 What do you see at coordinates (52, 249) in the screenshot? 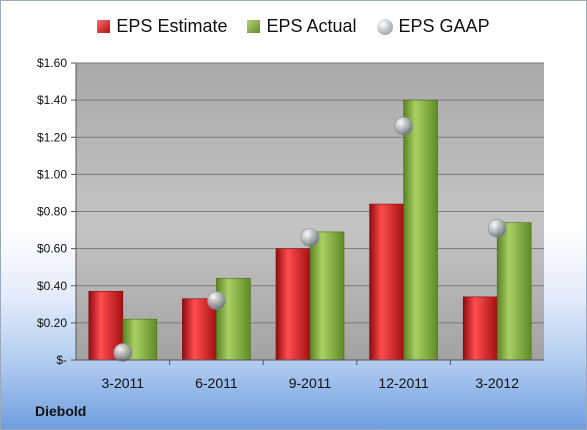
I see `y-tick-label: $0.60` at bounding box center [52, 249].